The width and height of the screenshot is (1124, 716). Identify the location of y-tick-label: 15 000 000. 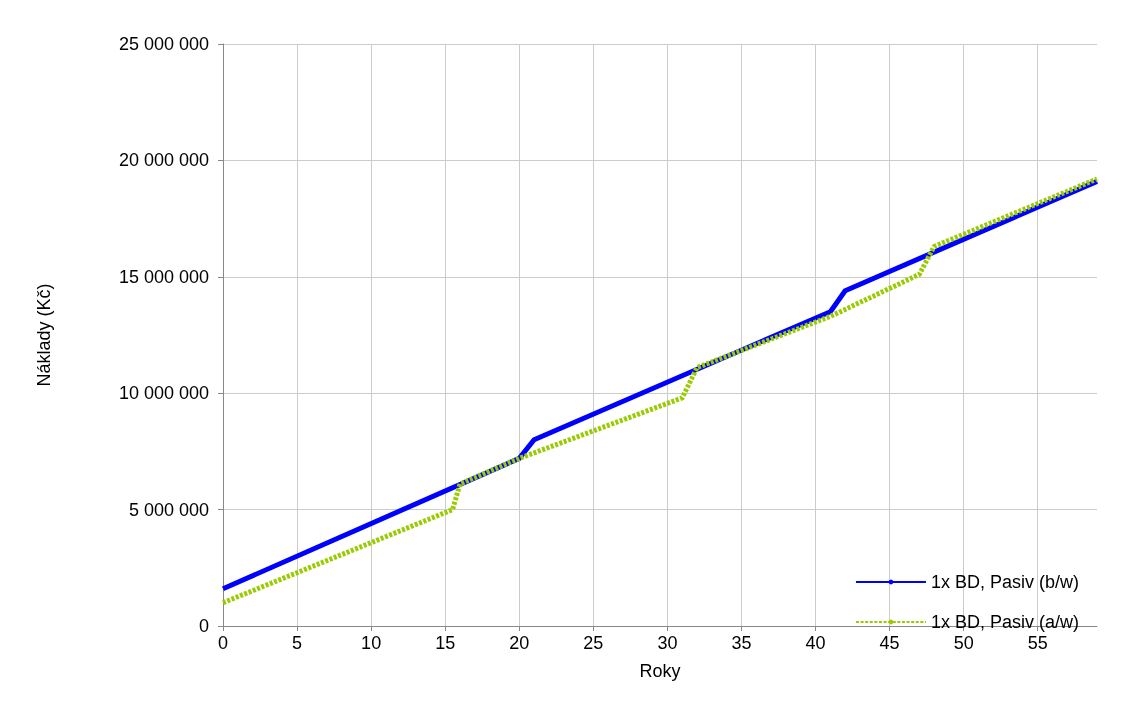
(163, 276).